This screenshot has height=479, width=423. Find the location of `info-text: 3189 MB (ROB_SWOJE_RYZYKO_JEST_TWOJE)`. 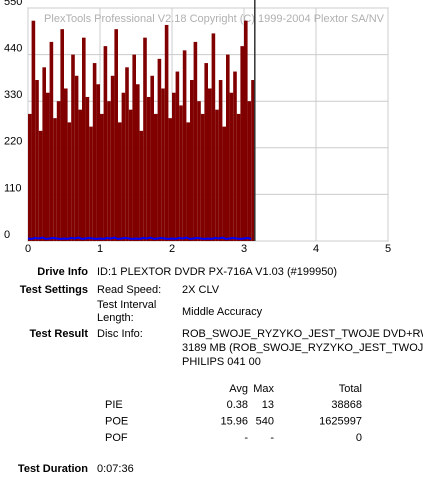

info-text: 3189 MB (ROB_SWOJE_RYZYKO_JEST_TWOJE) is located at coordinates (302, 348).